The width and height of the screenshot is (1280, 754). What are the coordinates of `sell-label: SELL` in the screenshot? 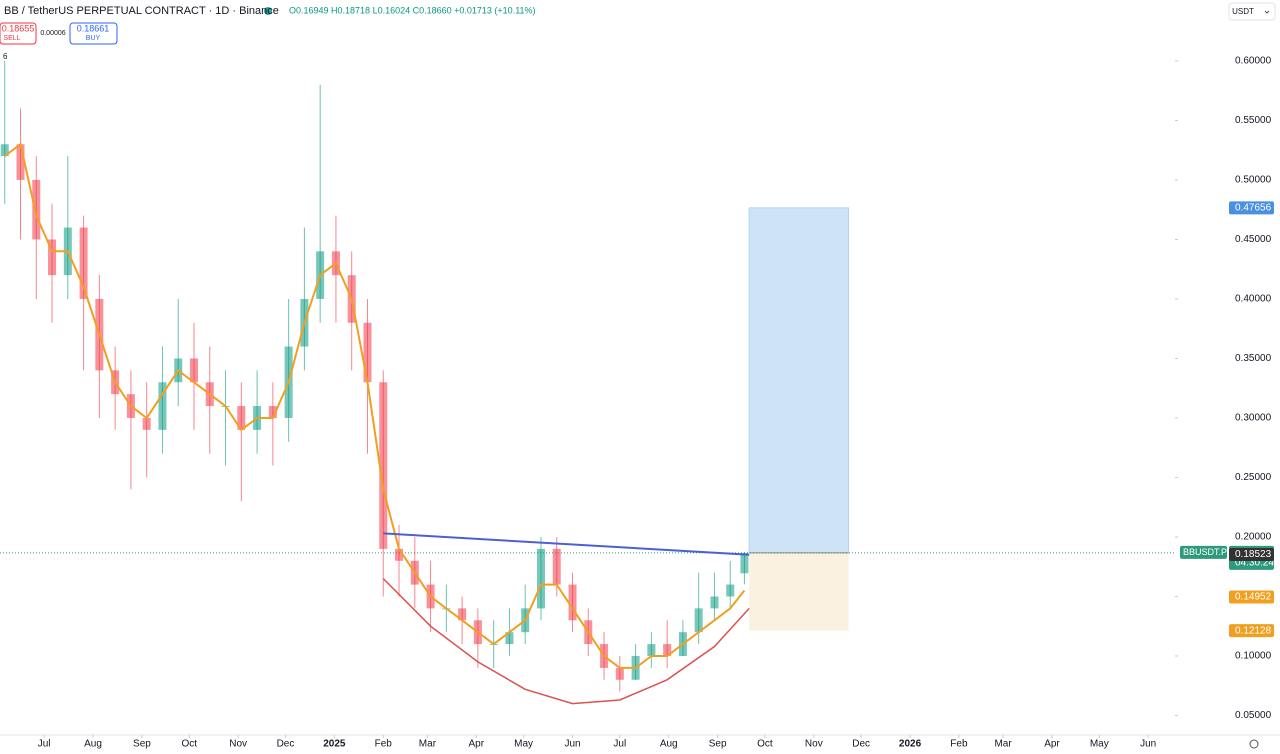 It's located at (11, 38).